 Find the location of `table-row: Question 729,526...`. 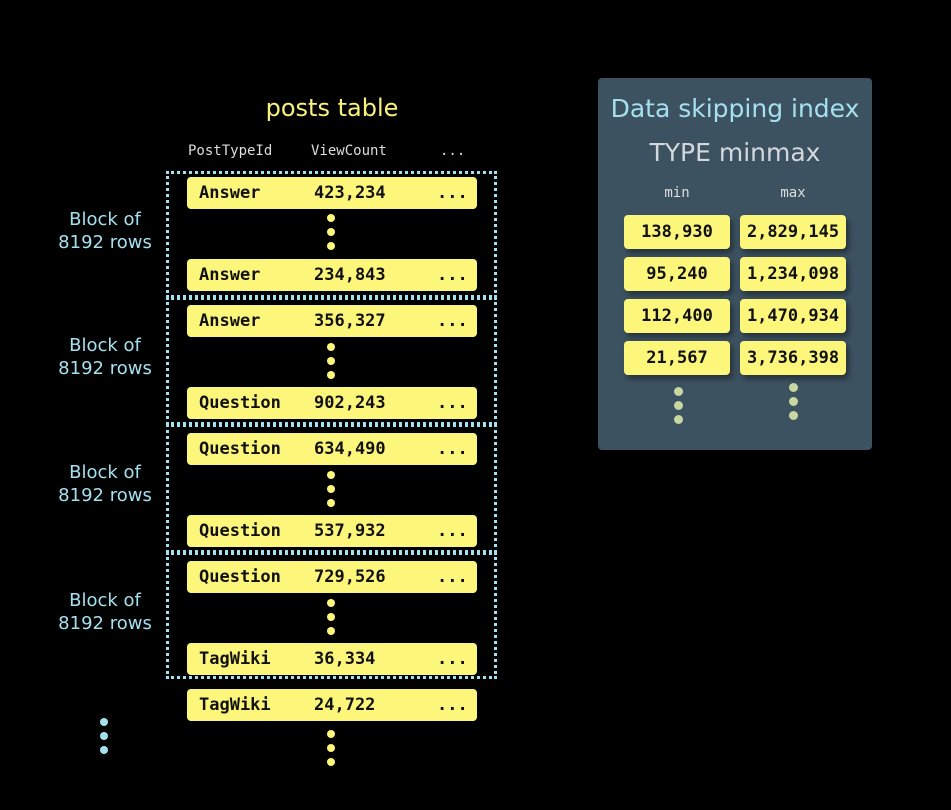

table-row: Question 729,526... is located at coordinates (332, 577).